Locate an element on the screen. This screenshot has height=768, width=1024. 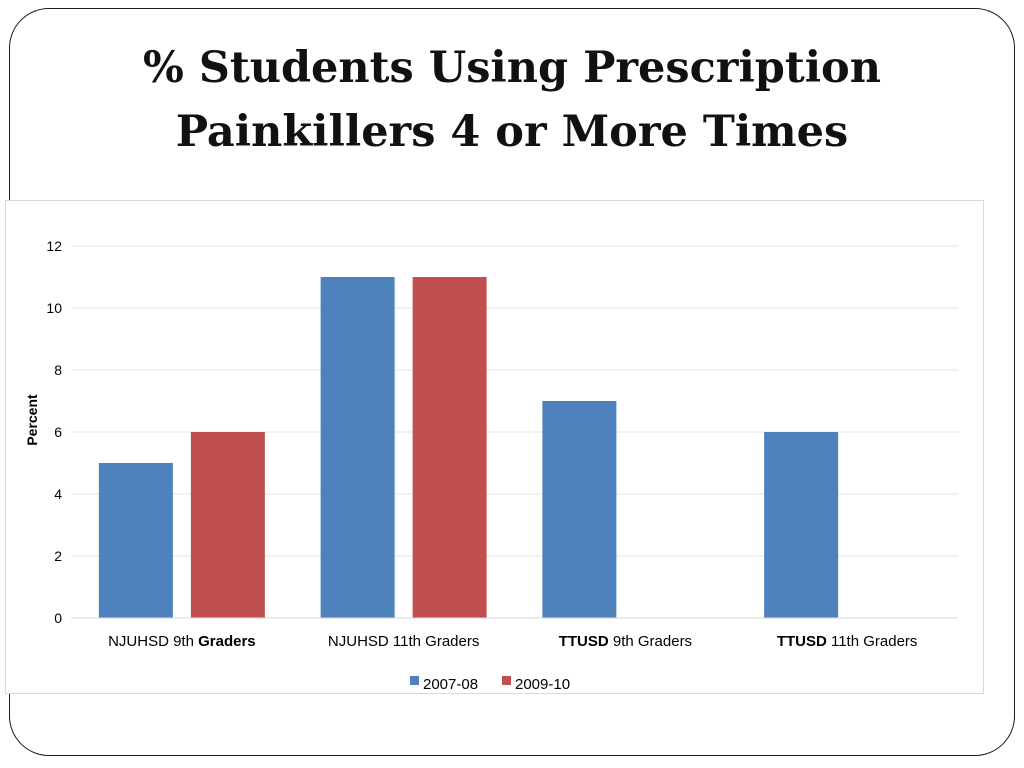
y-tick-label: 4 is located at coordinates (58, 494).